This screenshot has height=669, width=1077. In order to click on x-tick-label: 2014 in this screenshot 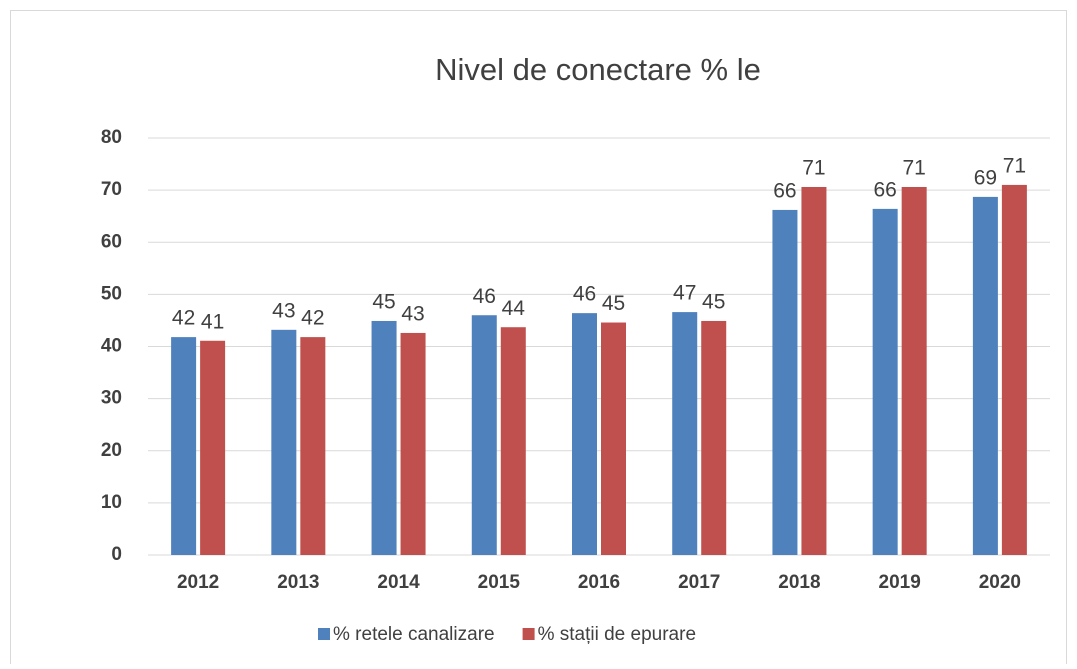, I will do `click(398, 582)`.